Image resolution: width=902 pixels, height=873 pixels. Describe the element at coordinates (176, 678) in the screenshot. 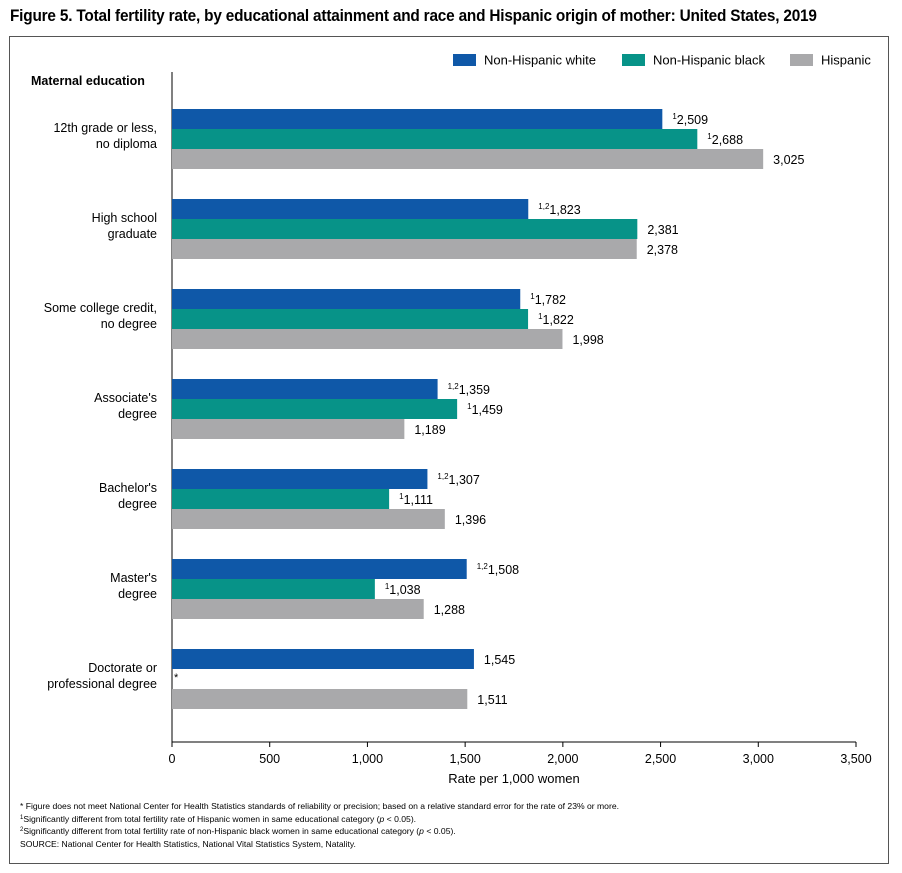

I see `unreliable-marker: *` at that location.